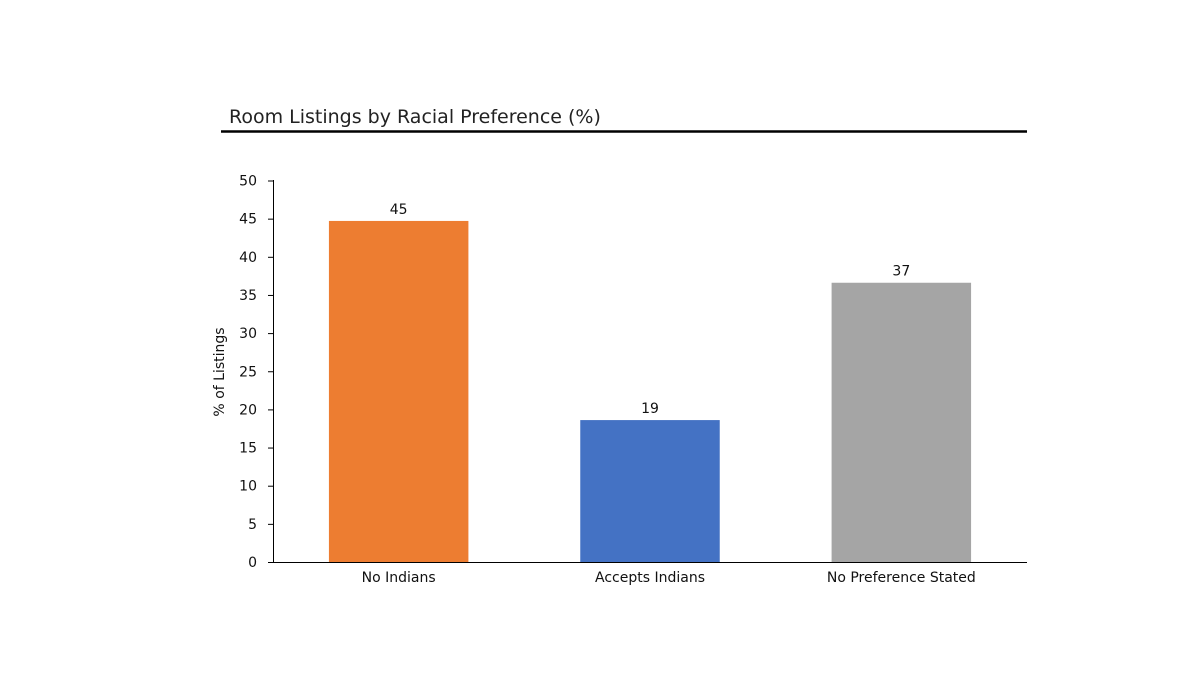 The width and height of the screenshot is (1200, 677). What do you see at coordinates (650, 409) in the screenshot?
I see `data-label: 19` at bounding box center [650, 409].